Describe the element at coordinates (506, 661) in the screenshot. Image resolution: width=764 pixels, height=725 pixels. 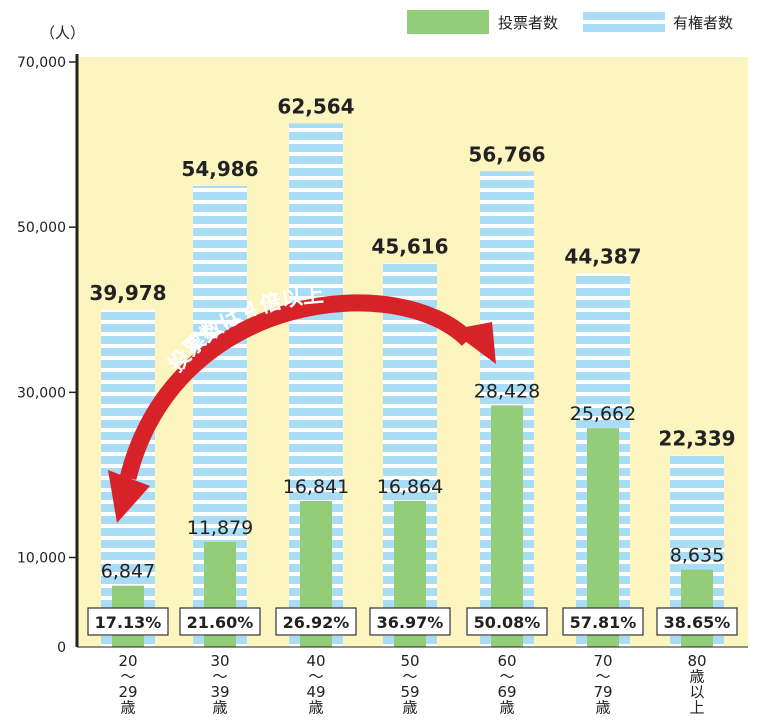
I see `x-category-label-line: 60` at that location.